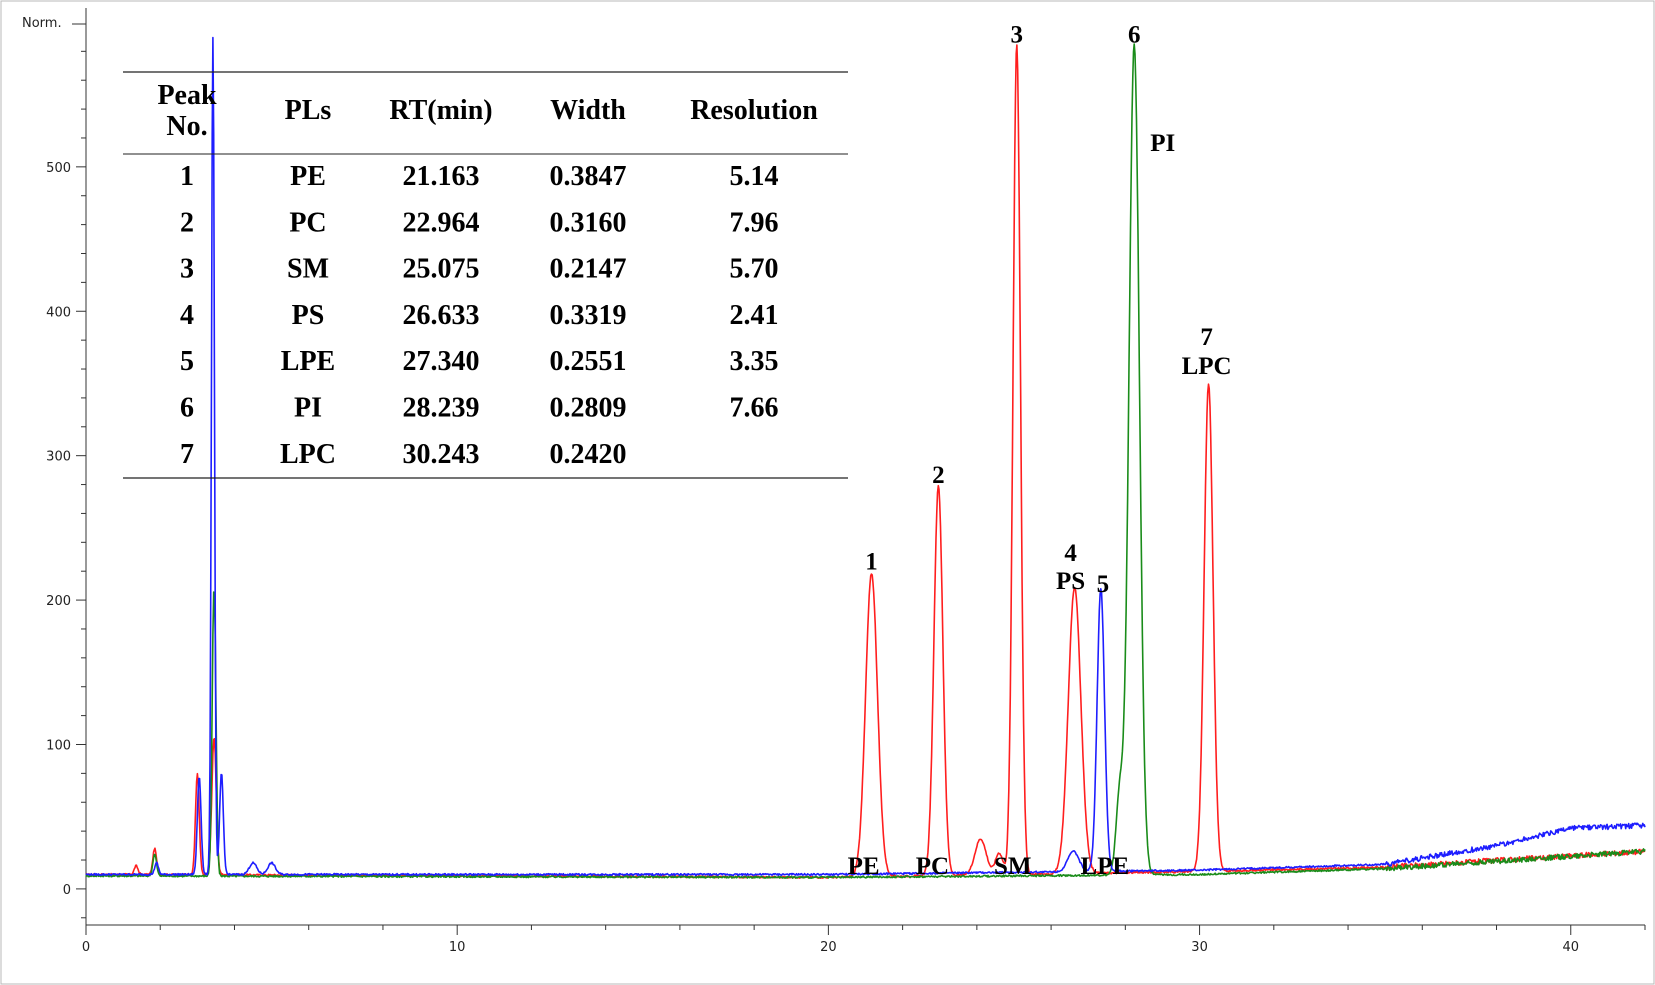 Image resolution: width=1655 pixels, height=985 pixels. What do you see at coordinates (588, 408) in the screenshot?
I see `table-cell: 0.2809` at bounding box center [588, 408].